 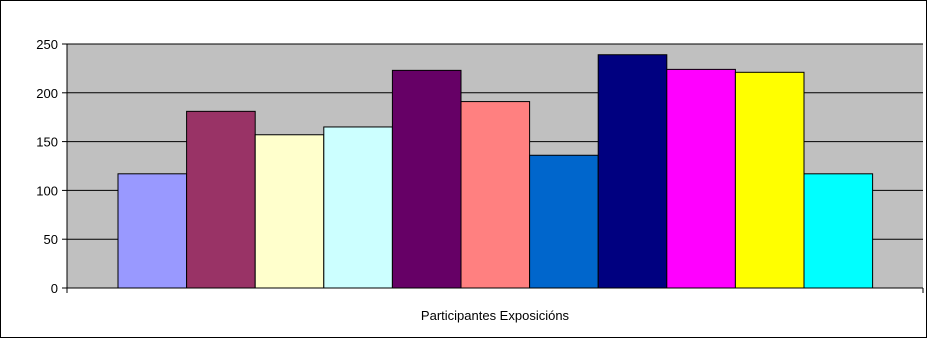 What do you see at coordinates (495, 315) in the screenshot?
I see `x-axis-label: Participantes Exposicións` at bounding box center [495, 315].